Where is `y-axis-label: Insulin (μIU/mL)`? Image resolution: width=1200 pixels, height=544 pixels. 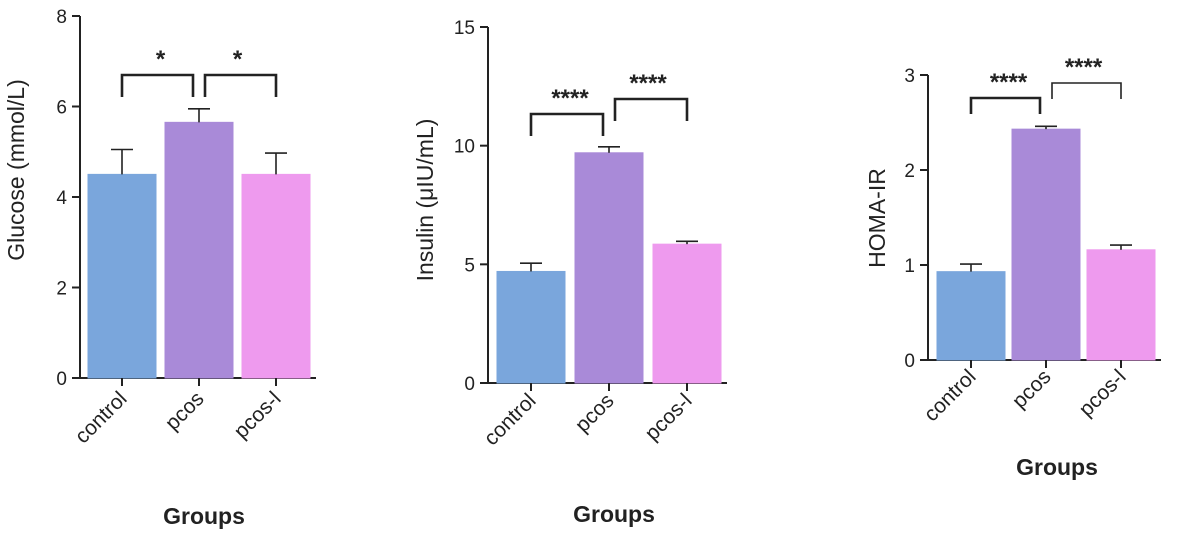
y-axis-label: Insulin (μIU/mL) is located at coordinates (425, 200).